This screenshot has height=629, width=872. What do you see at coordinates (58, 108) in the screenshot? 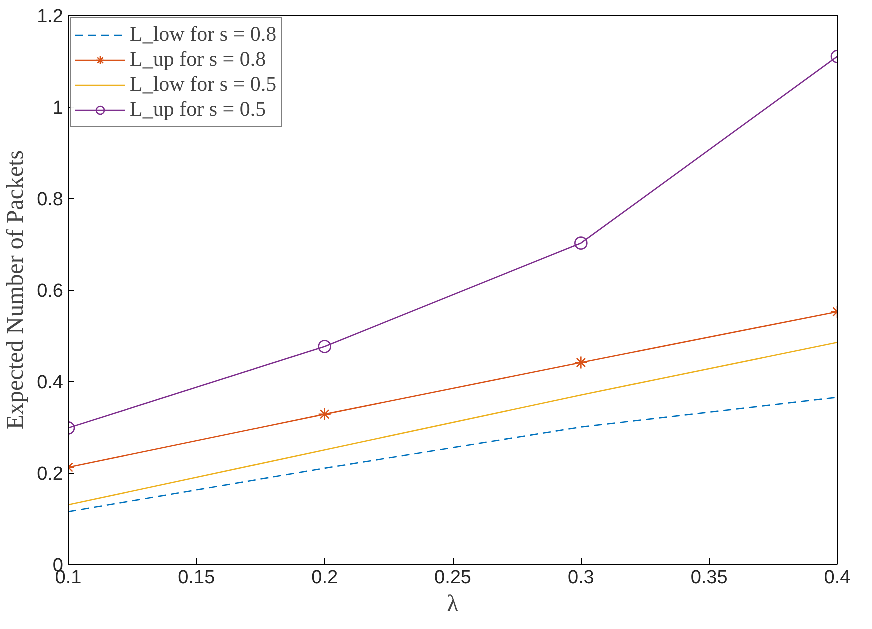
I see `y-tick-label: 1` at bounding box center [58, 108].